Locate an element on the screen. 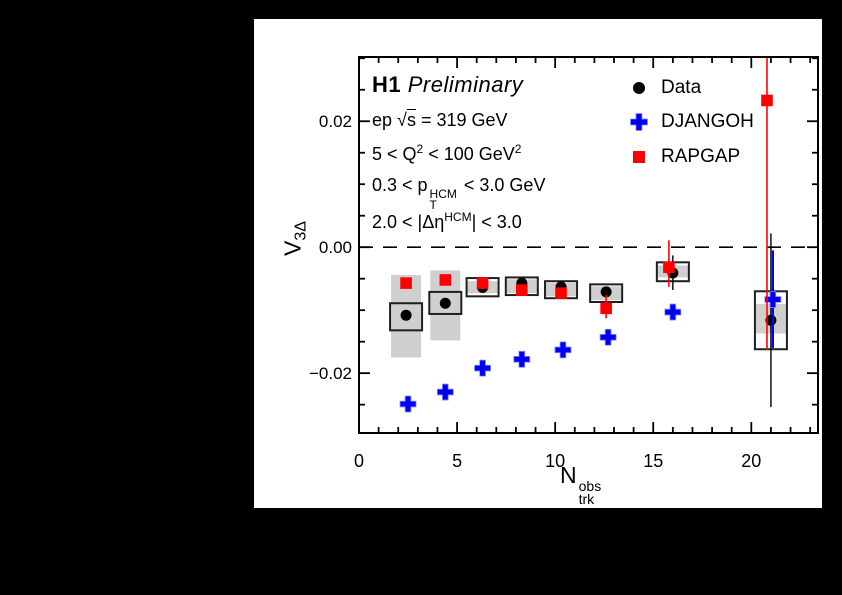  legend-entry-data: Data is located at coordinates (664, 88).